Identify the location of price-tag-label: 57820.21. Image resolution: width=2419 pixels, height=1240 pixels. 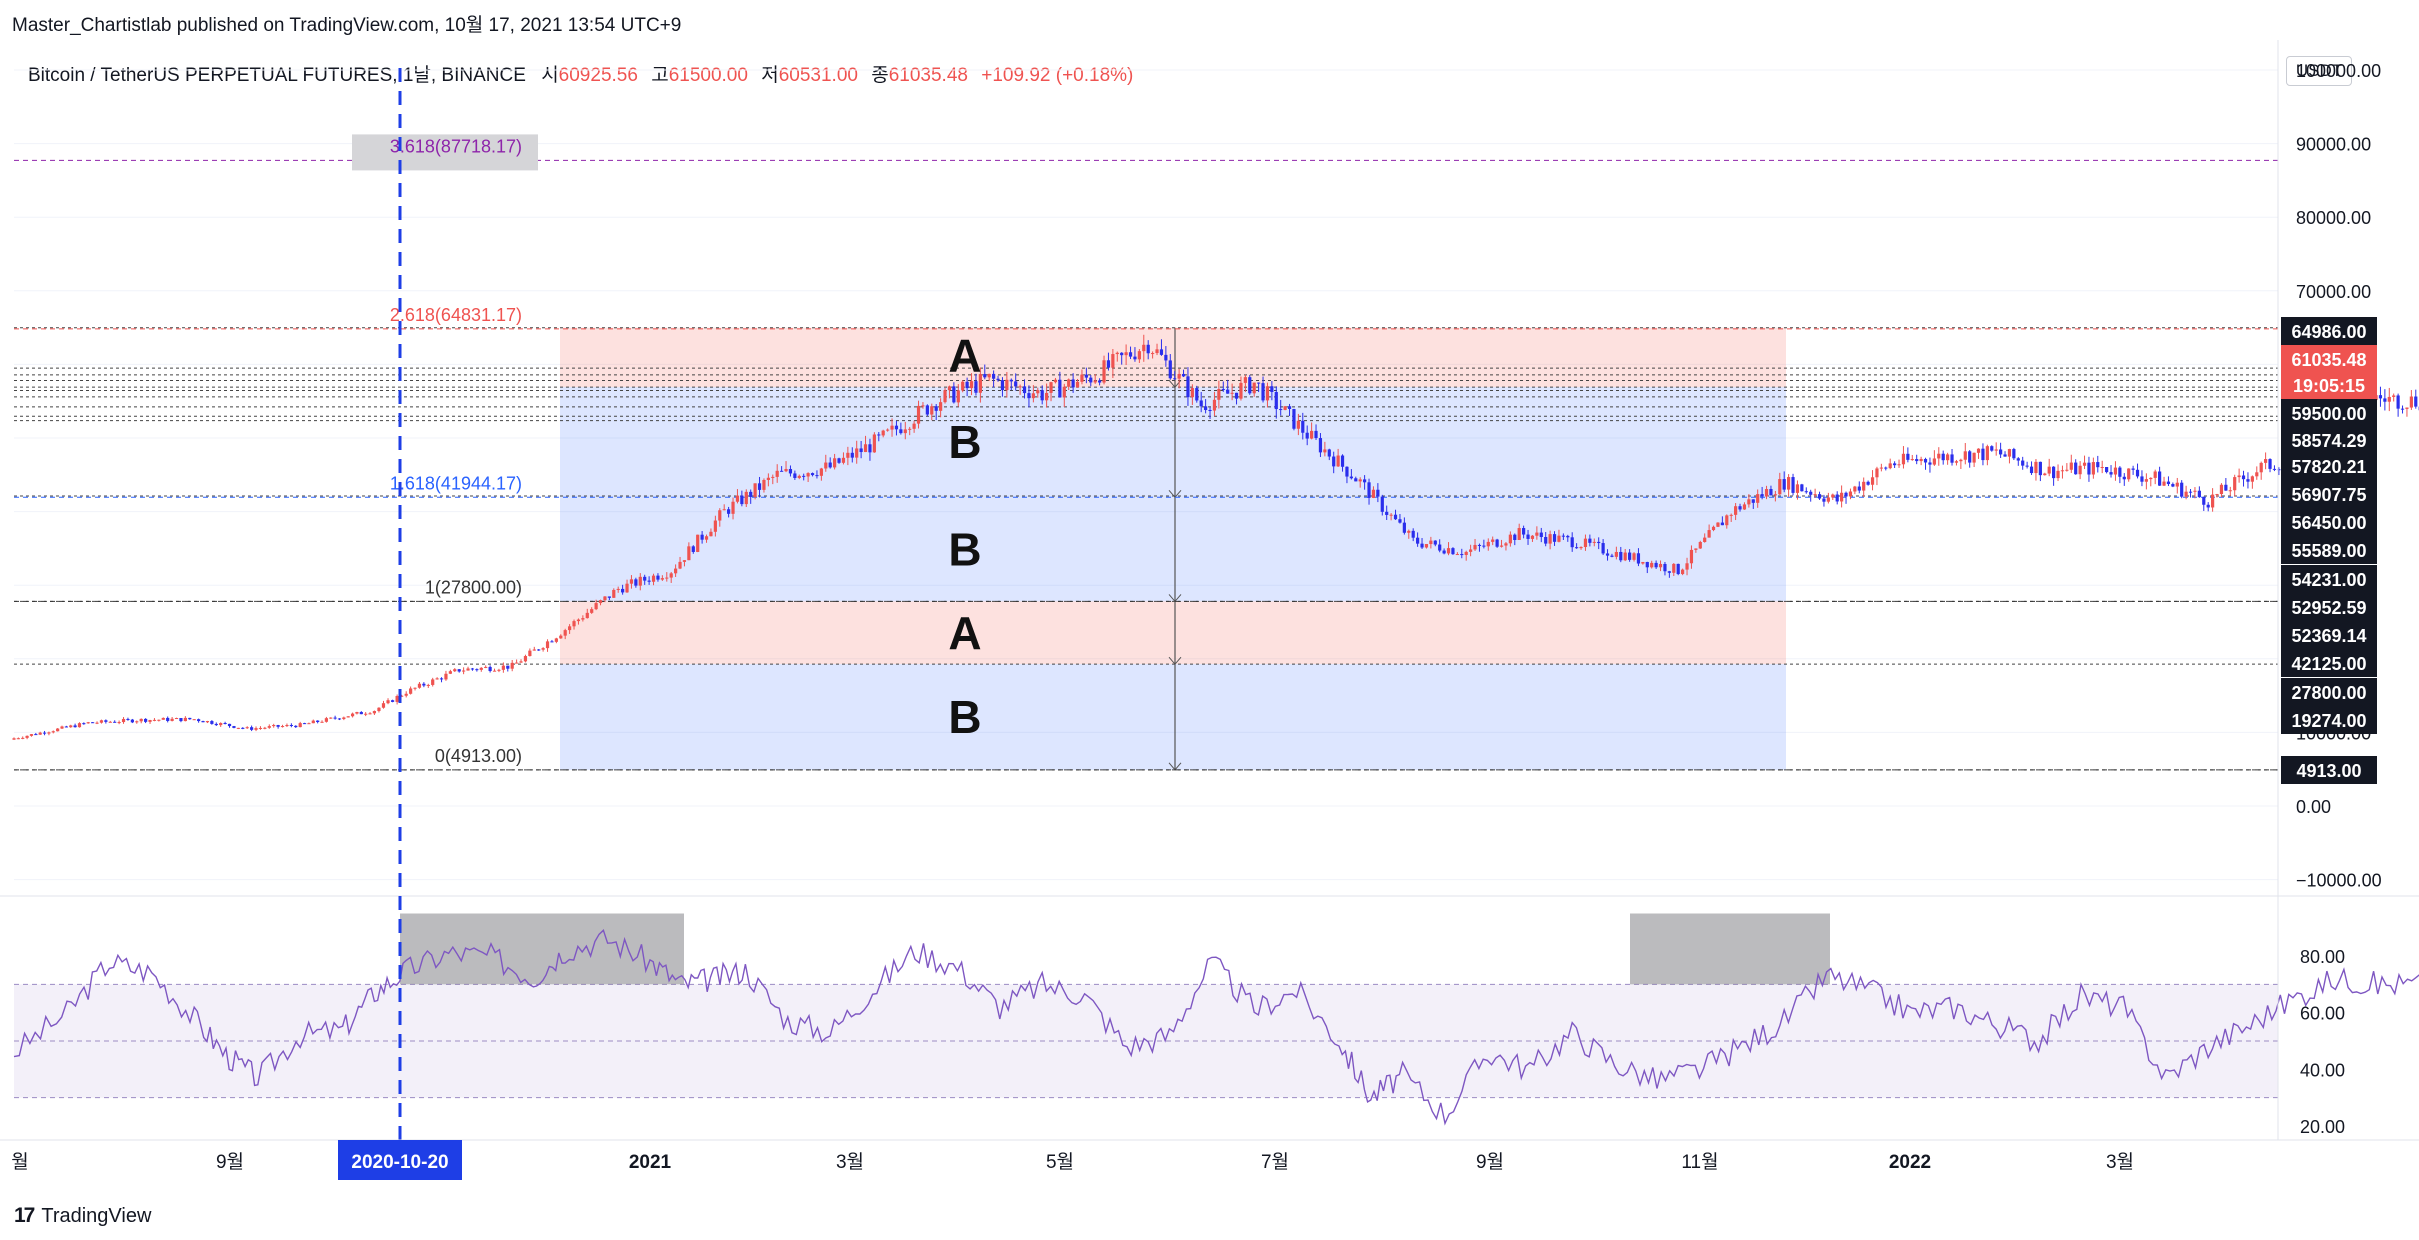
(2328, 467).